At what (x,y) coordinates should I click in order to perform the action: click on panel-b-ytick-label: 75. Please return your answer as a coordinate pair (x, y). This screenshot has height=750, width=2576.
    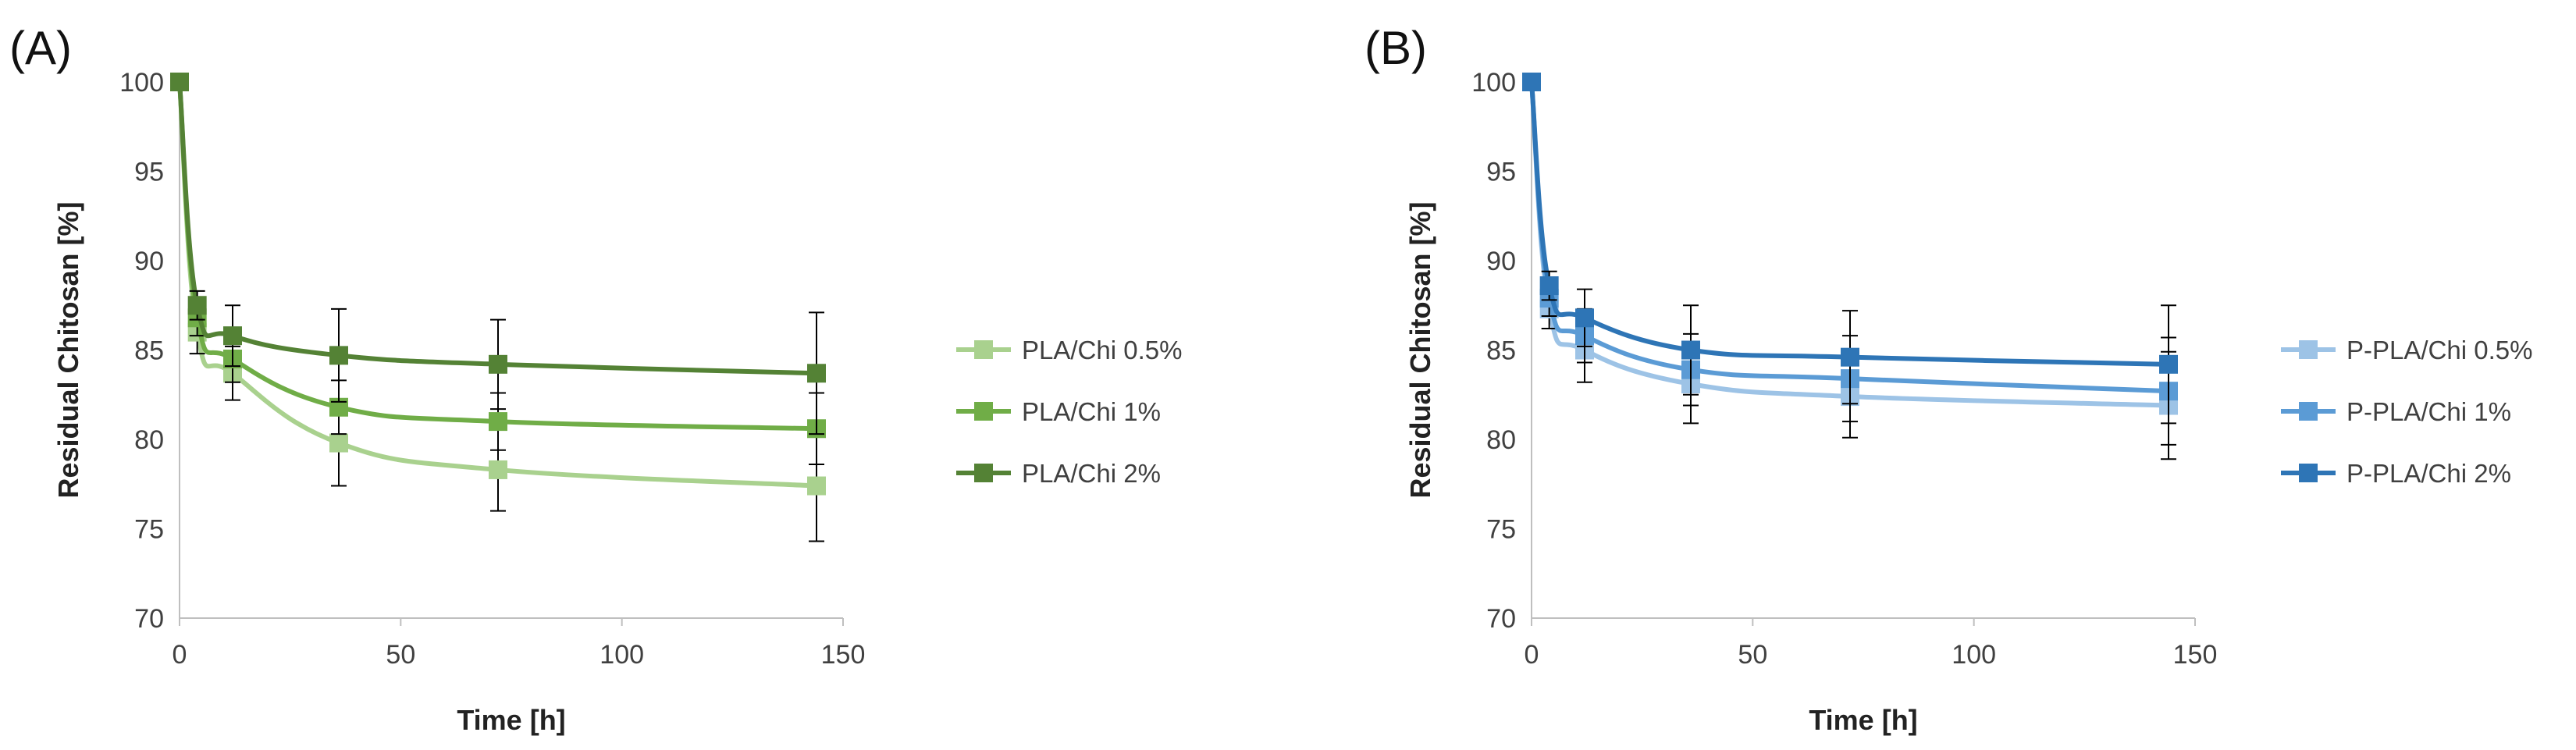
    Looking at the image, I should click on (1501, 530).